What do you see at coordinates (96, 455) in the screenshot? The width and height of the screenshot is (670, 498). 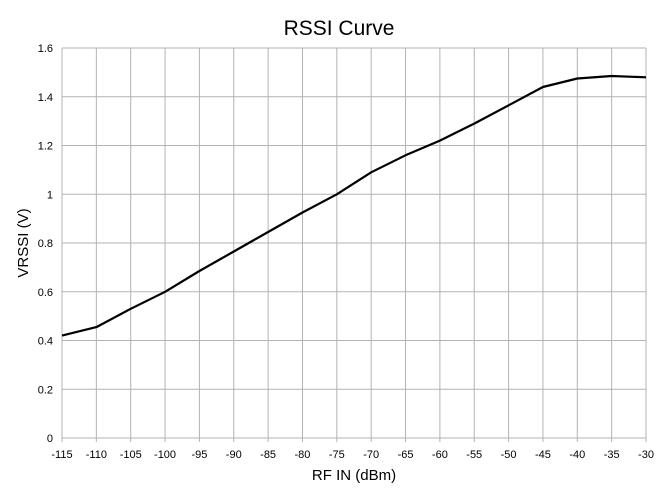 I see `x-tick-label: -110` at bounding box center [96, 455].